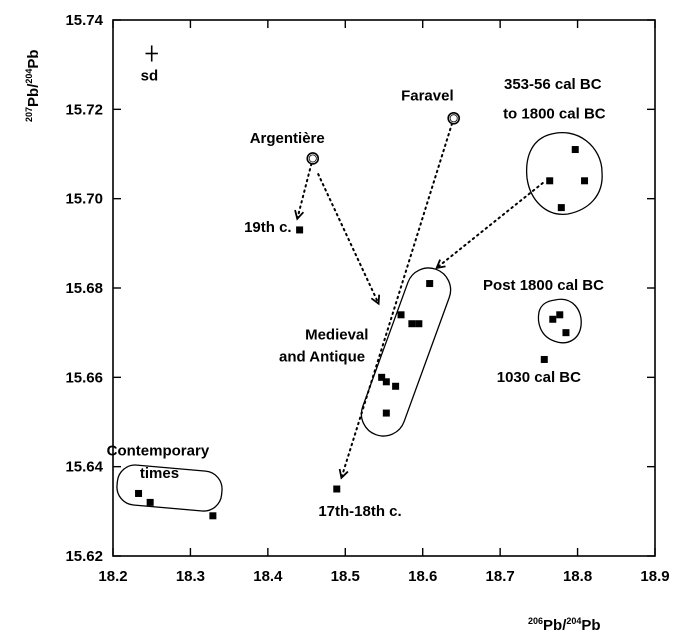  Describe the element at coordinates (268, 227) in the screenshot. I see `annotation-label: 19th c.` at that location.